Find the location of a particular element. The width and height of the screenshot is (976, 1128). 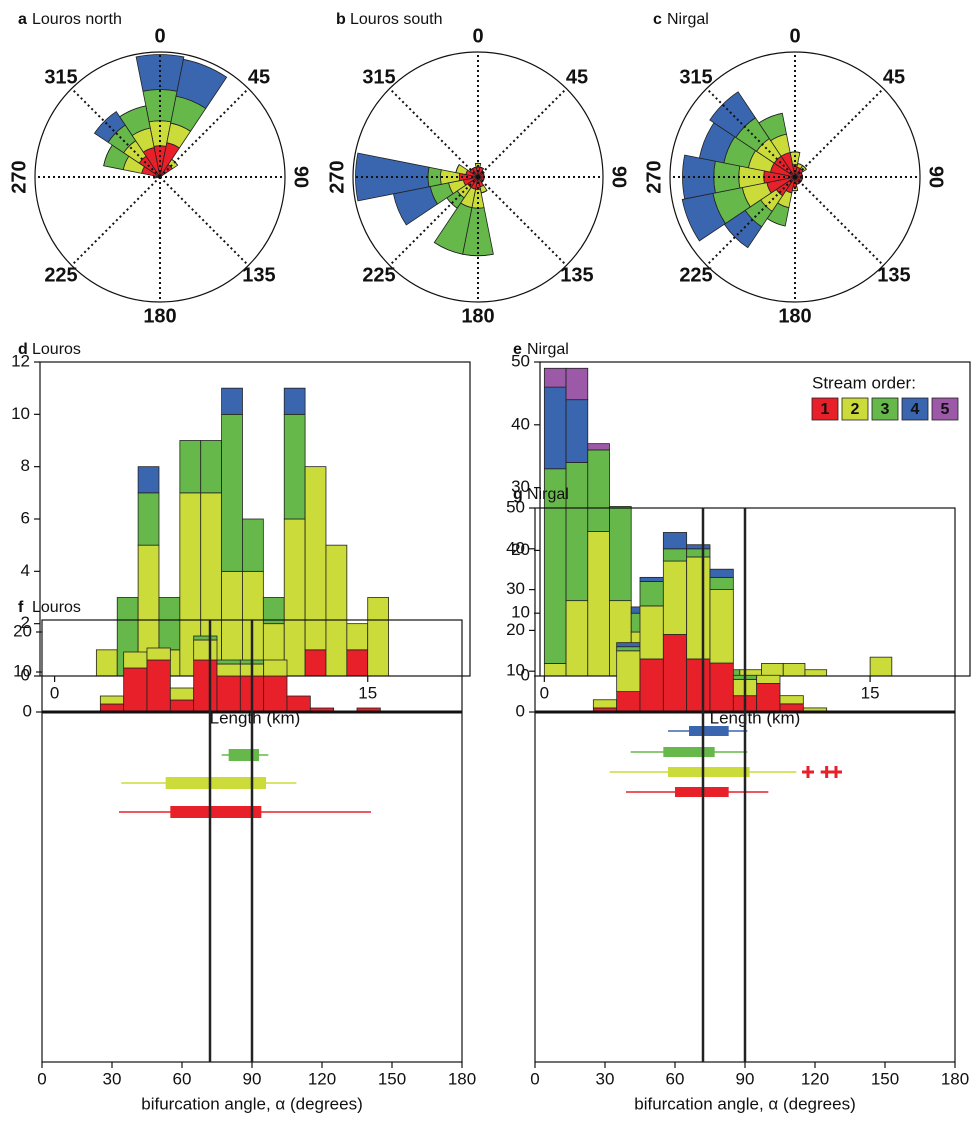

rose-panel: b Louros south 0 45 90 135 180 225 270 315 is located at coordinates (477, 169).